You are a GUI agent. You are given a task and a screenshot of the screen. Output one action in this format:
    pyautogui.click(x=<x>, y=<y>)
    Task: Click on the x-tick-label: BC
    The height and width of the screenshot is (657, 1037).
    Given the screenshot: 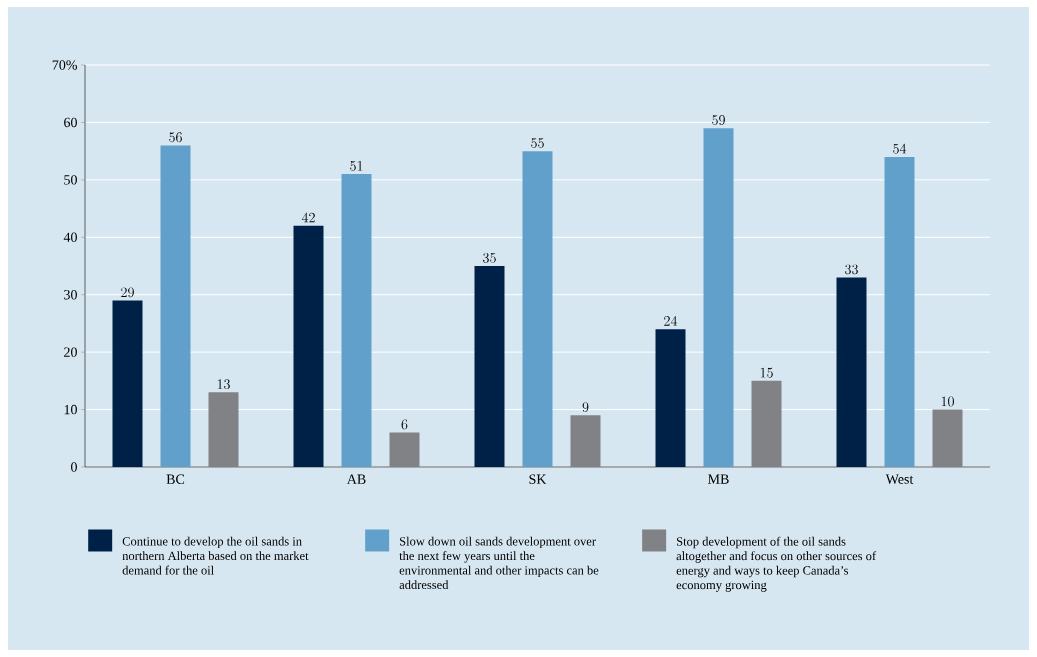 What is the action you would take?
    pyautogui.click(x=175, y=479)
    